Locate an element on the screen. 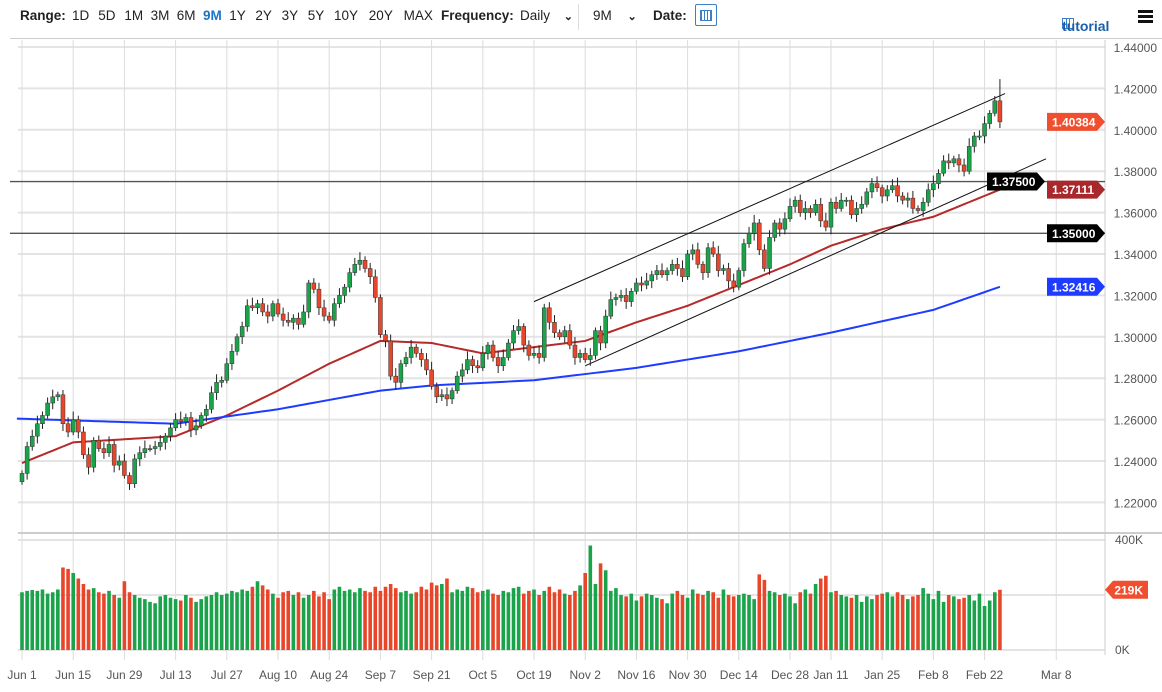  badge-label: 1.35000 is located at coordinates (1074, 234).